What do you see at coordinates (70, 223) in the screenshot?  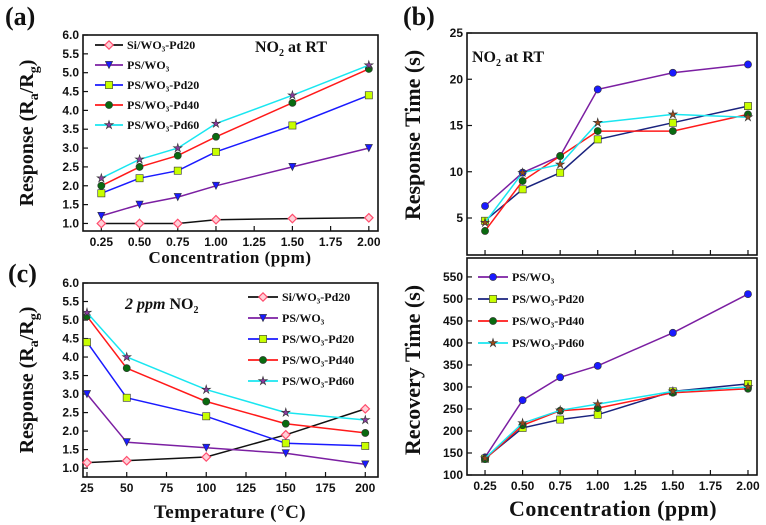 I see `y-tick-label: 1.0` at bounding box center [70, 223].